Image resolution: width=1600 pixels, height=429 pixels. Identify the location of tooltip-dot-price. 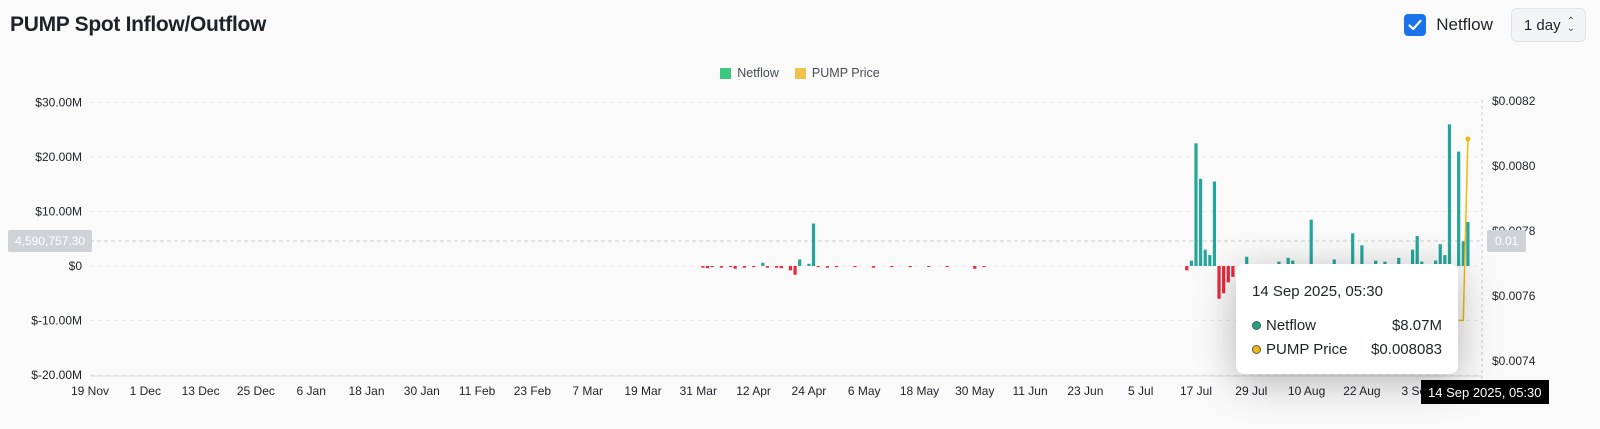
(1256, 349).